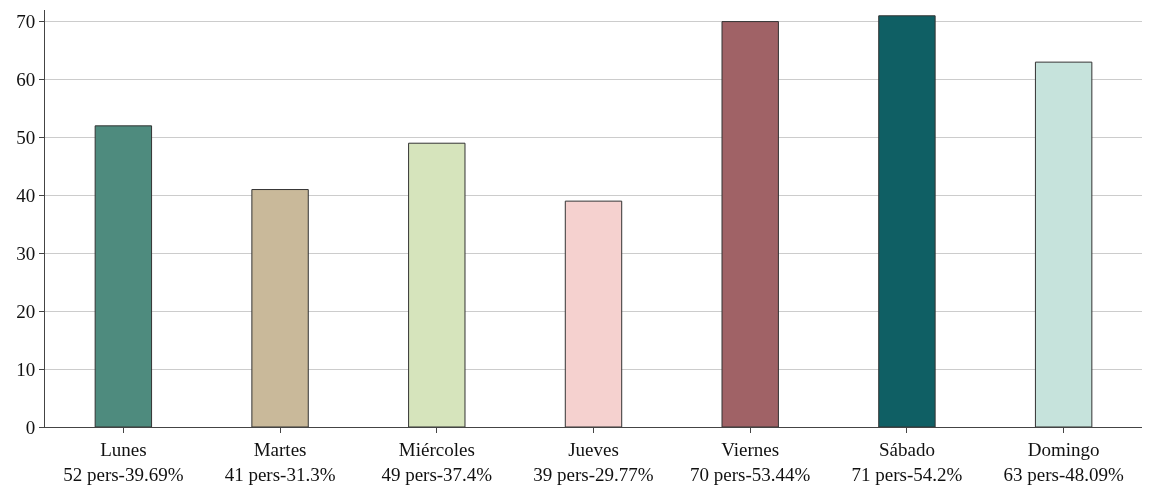 This screenshot has height=495, width=1152. I want to click on y-tick-label: 60, so click(26, 80).